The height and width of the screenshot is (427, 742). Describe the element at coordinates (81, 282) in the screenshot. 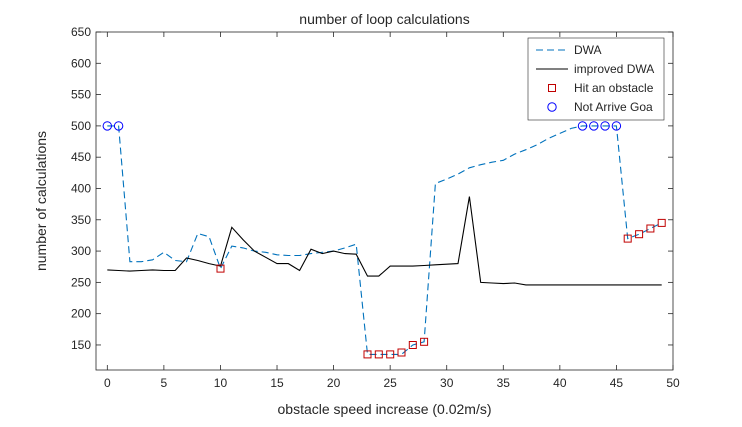

I see `y-tick-label: 250` at that location.